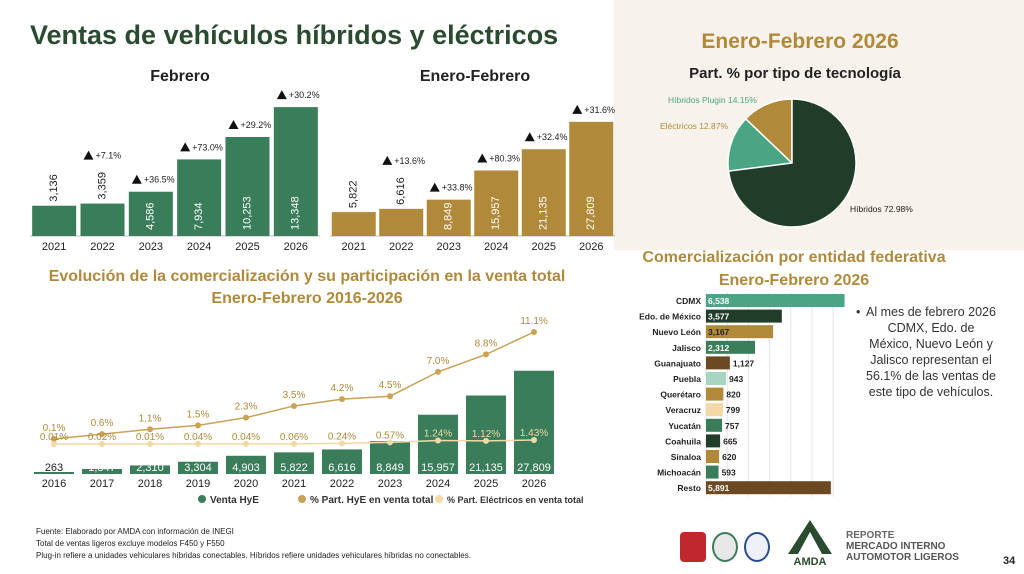  What do you see at coordinates (694, 126) in the screenshot?
I see `pie-slice-label: Eléctricos 12.87%` at bounding box center [694, 126].